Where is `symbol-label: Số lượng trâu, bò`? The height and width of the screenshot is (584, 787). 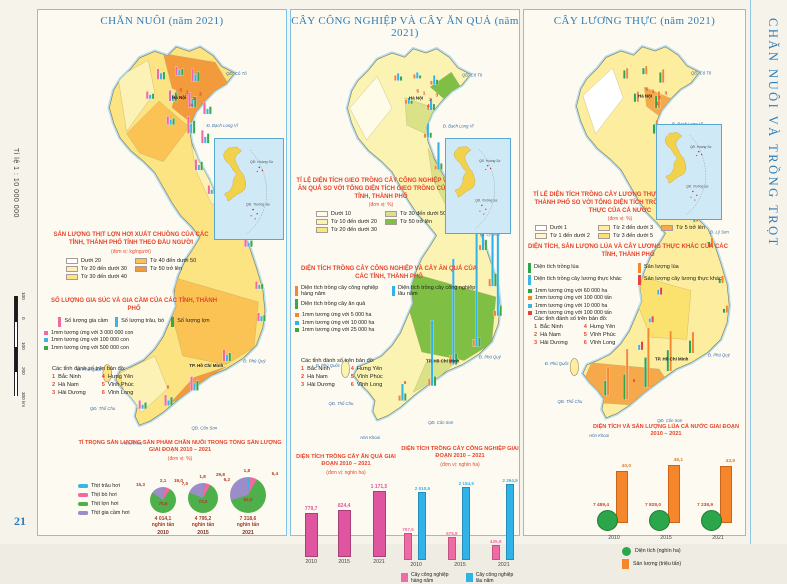 symbol-label: Số lượng trâu, bò is located at coordinates (143, 321).